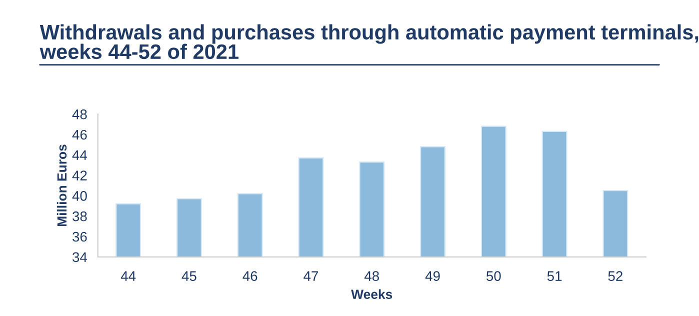 The image size is (699, 316). What do you see at coordinates (250, 276) in the screenshot?
I see `x-tick-label: 46` at bounding box center [250, 276].